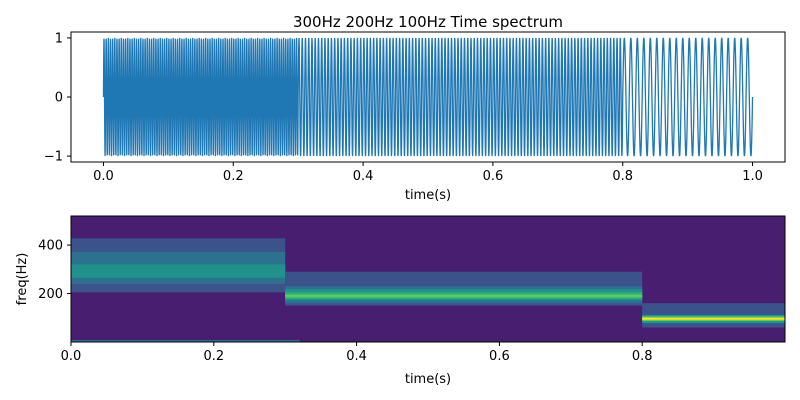 The image size is (800, 400). Describe the element at coordinates (428, 195) in the screenshot. I see `time-chart-xlabel: time(s)` at that location.